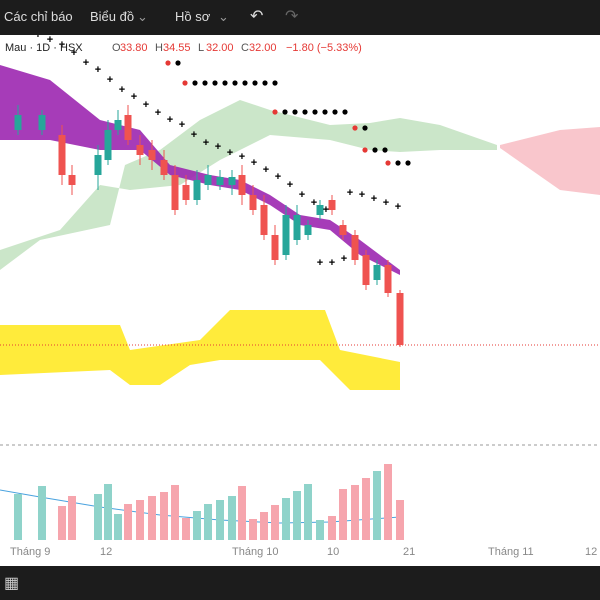  I want to click on ohlc-value: 32.00, so click(220, 48).